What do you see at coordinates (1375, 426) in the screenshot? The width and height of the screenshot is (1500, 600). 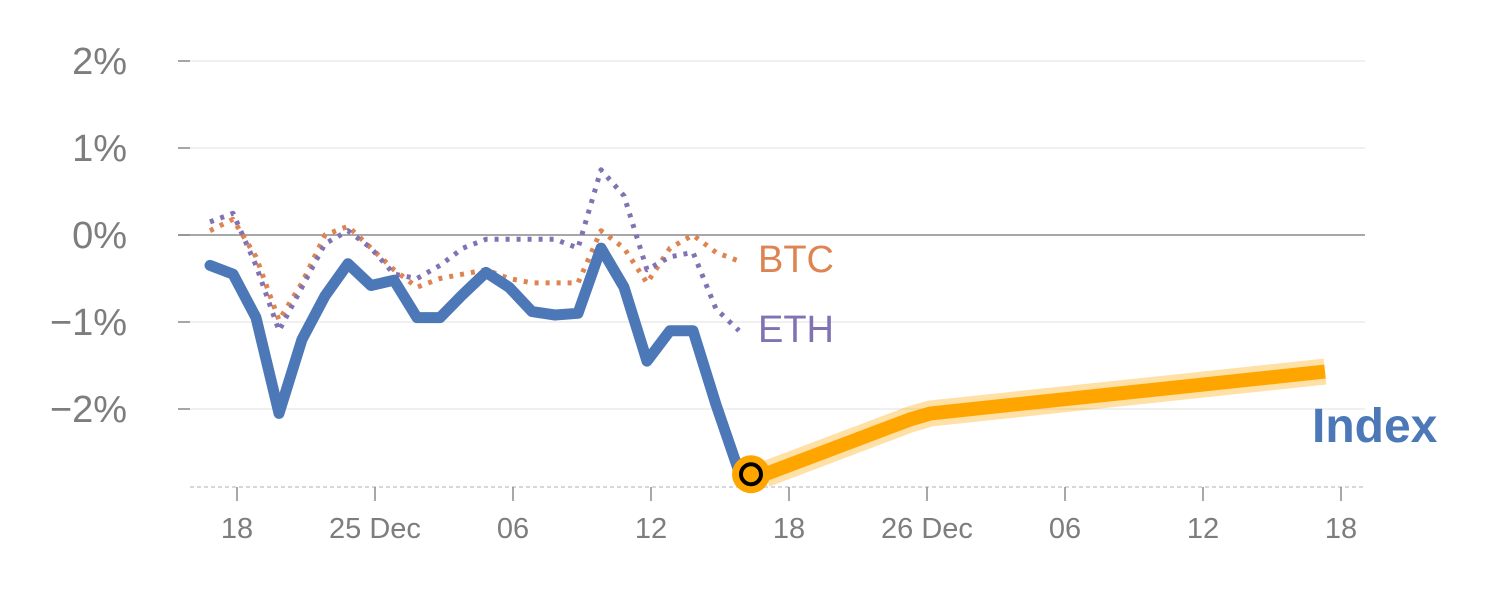 I see `series-label-index: Index` at bounding box center [1375, 426].